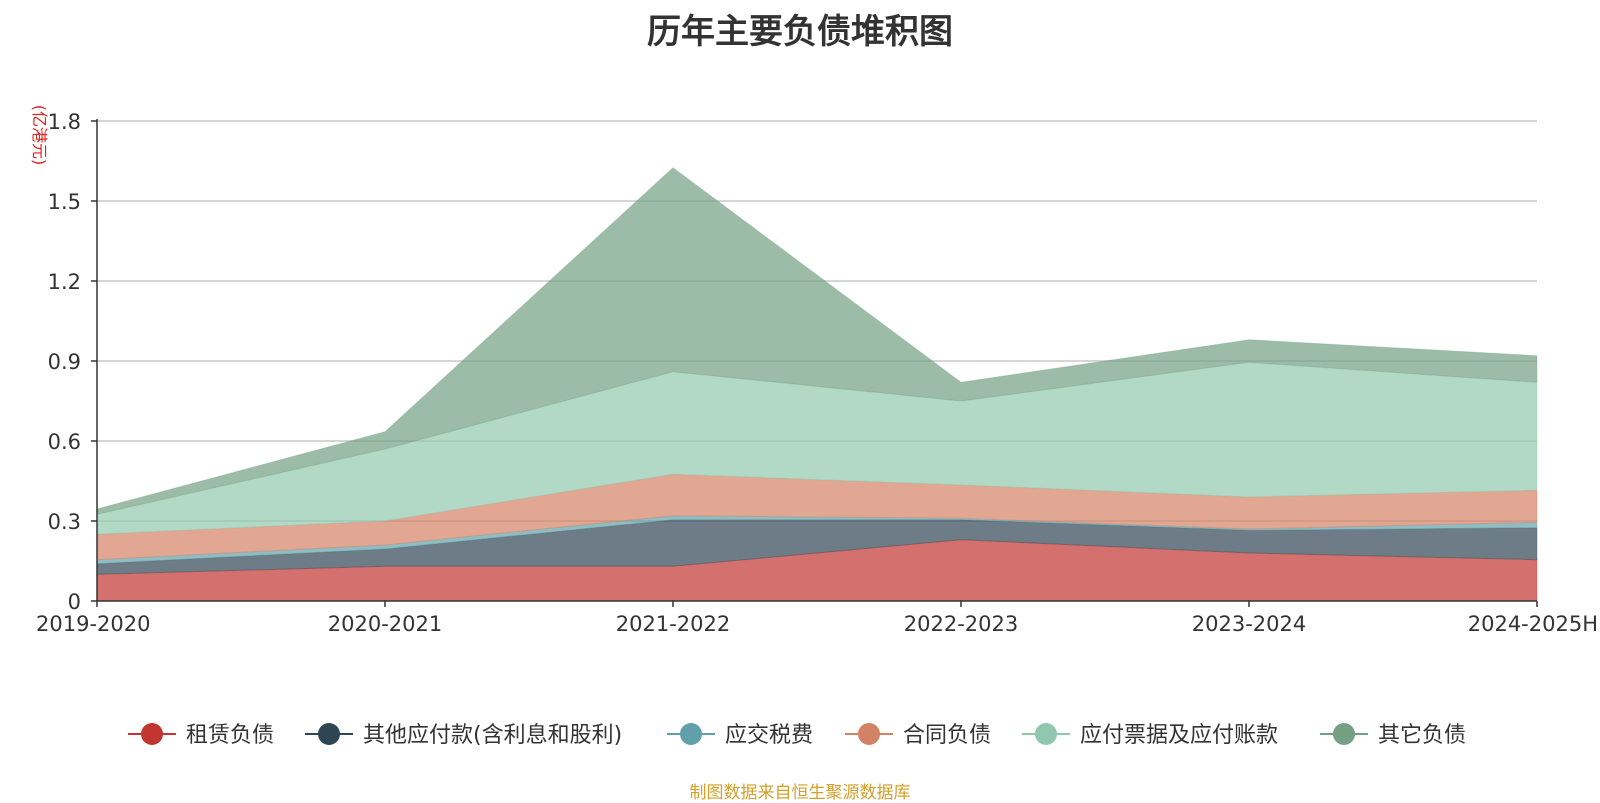  I want to click on y-tick-label: 1.8, so click(64, 122).